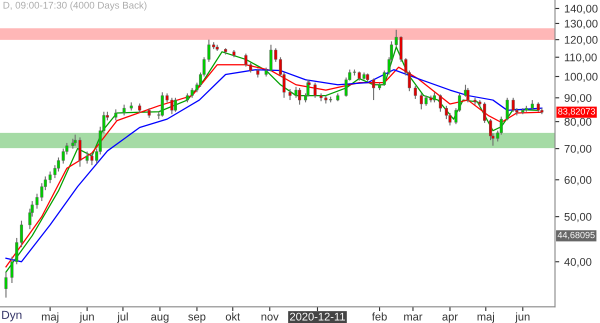 The image size is (600, 323). Describe the element at coordinates (379, 316) in the screenshot. I see `x-tick-label: feb` at that location.